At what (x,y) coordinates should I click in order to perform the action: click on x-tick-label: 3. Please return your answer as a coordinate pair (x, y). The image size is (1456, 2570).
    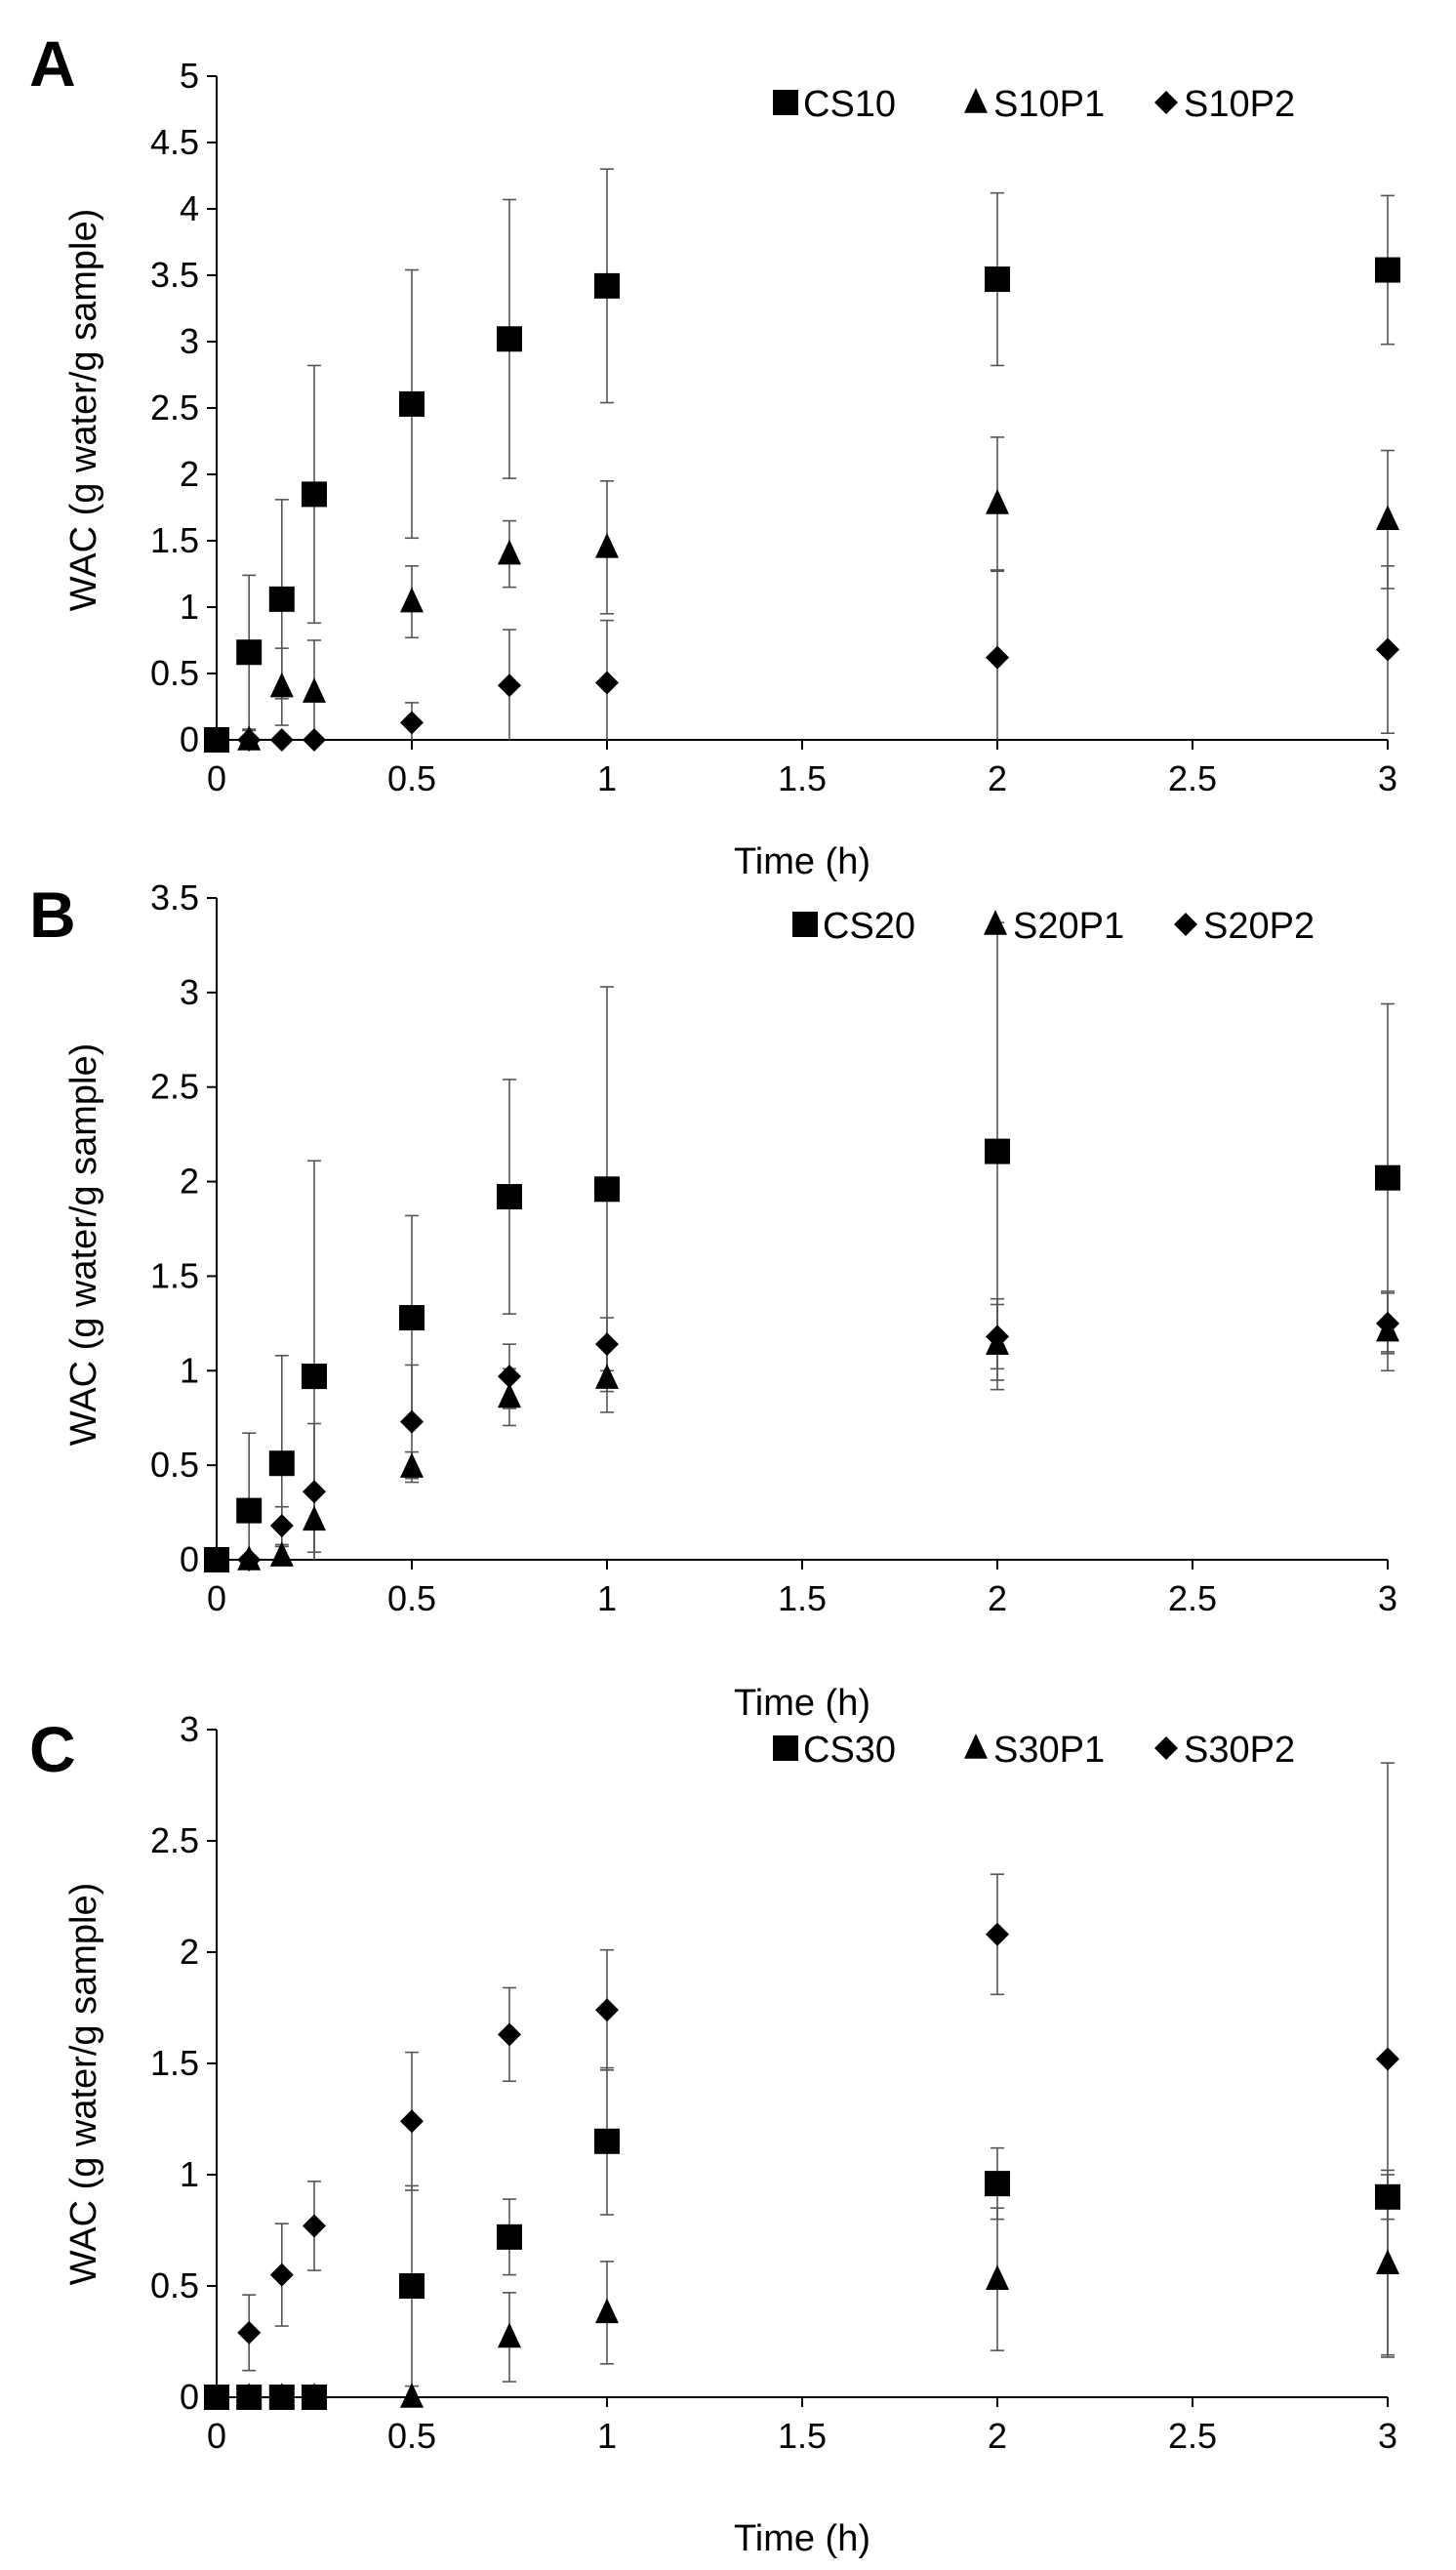
    Looking at the image, I should click on (1387, 778).